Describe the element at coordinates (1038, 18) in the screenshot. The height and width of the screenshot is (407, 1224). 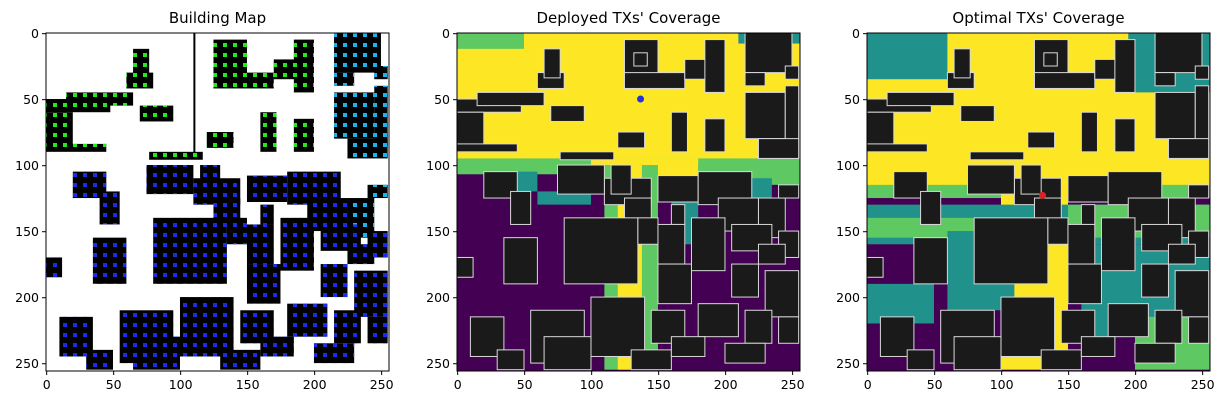
I see `panel3-title: Optimal TXs' Coverage` at that location.